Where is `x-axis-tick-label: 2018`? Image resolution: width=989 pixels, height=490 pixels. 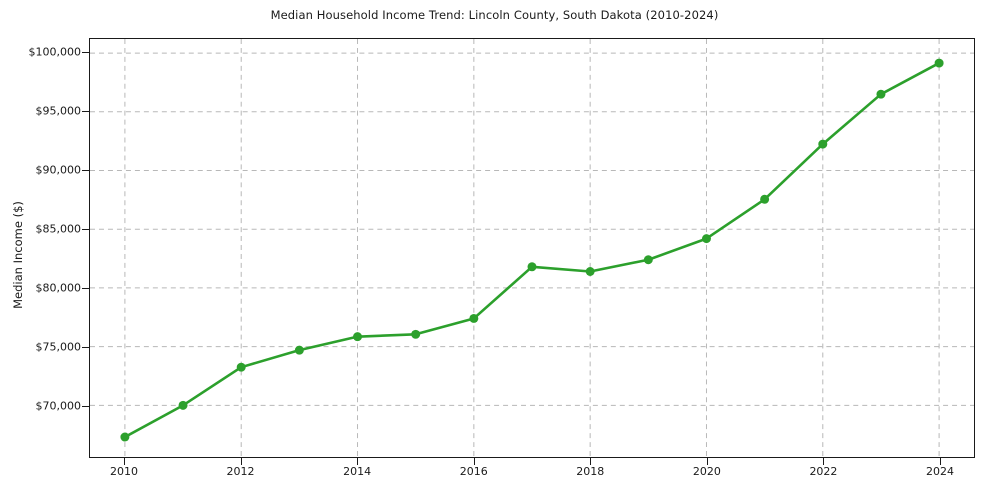 x-axis-tick-label: 2018 is located at coordinates (590, 471).